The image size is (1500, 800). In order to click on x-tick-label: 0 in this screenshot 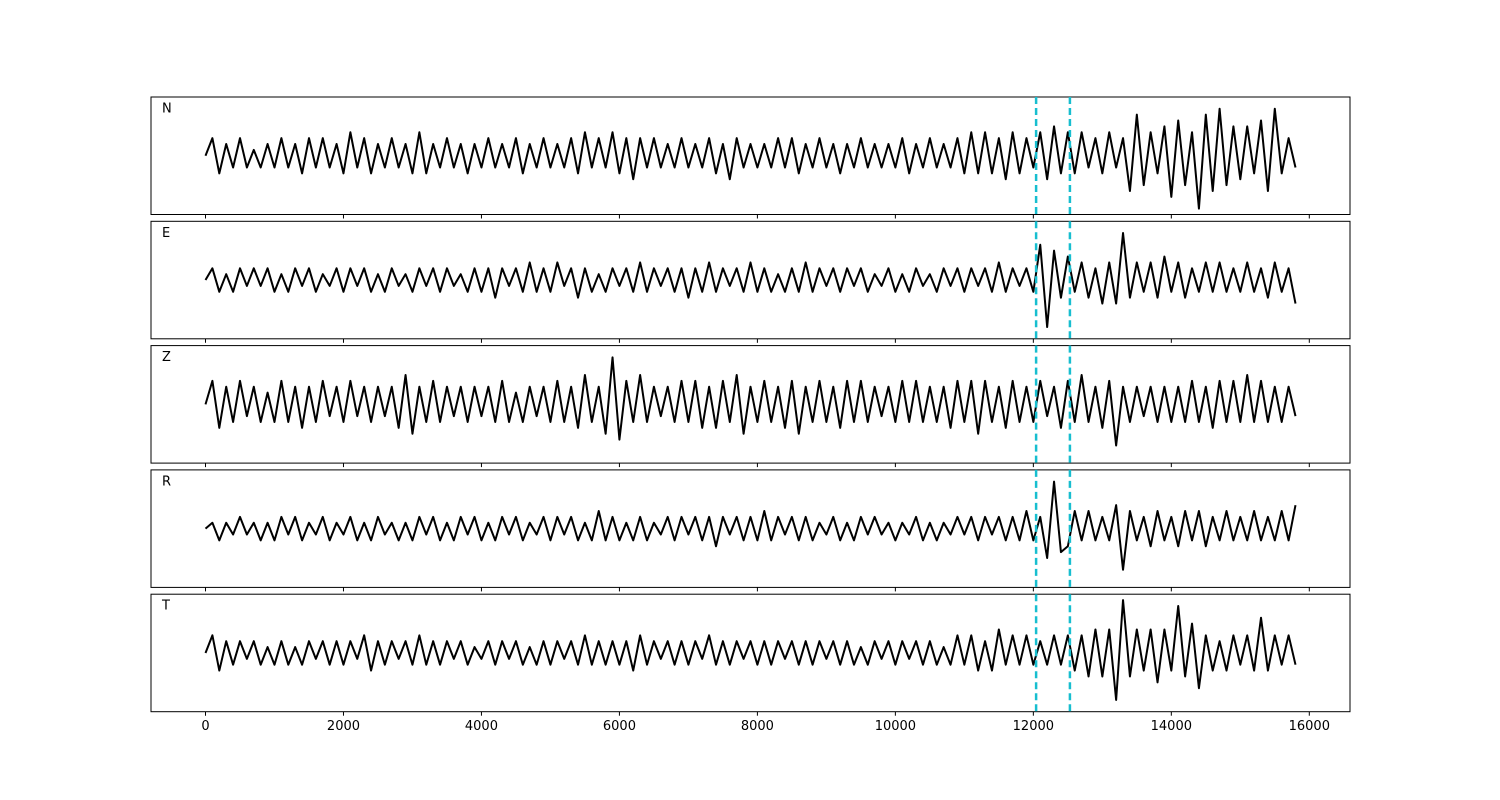, I will do `click(205, 726)`.